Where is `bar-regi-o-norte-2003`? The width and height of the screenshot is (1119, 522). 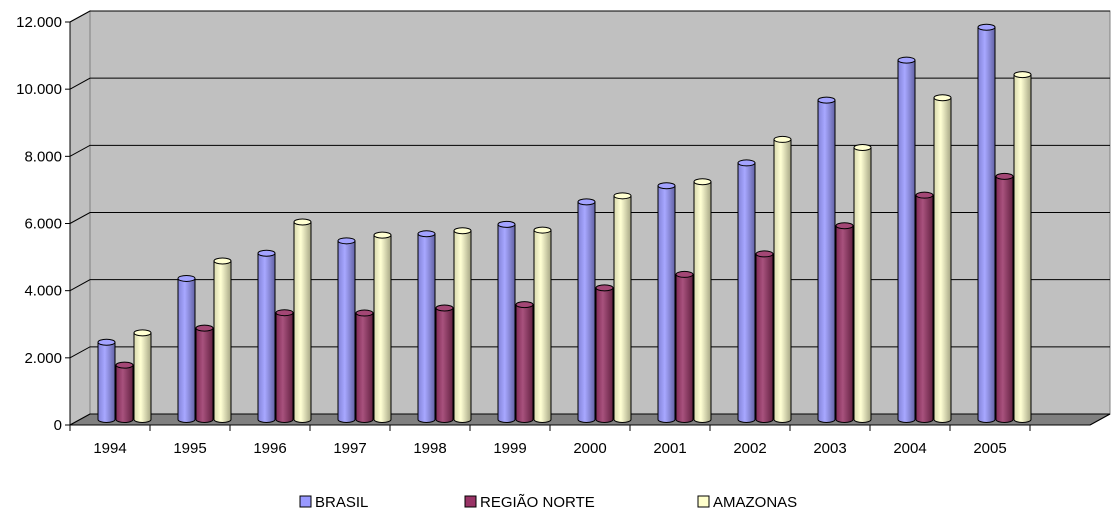 bar-regi-o-norte-2003 is located at coordinates (844, 322).